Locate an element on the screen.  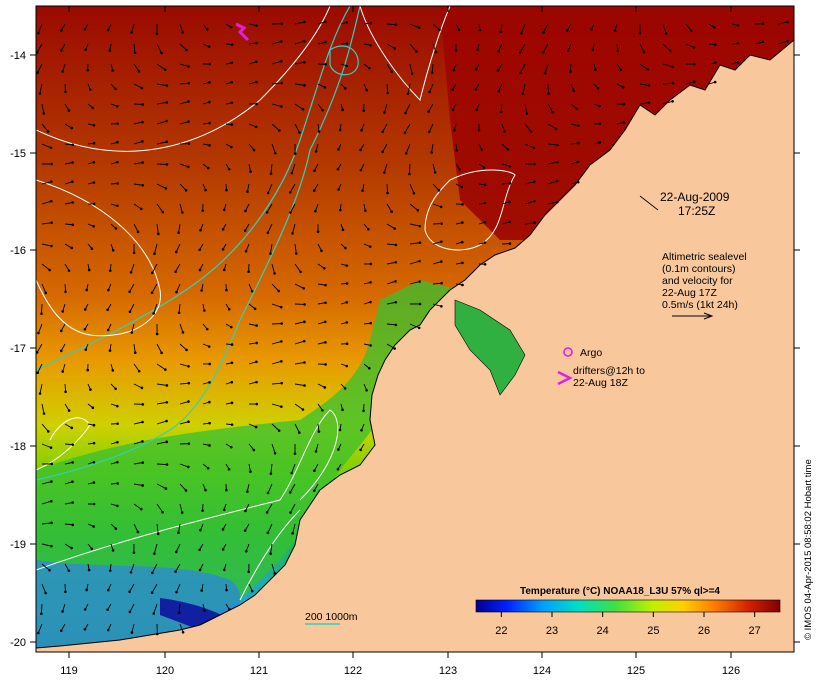
colorbar-ticks: 22 23 24 25 26 27 is located at coordinates (628, 624).